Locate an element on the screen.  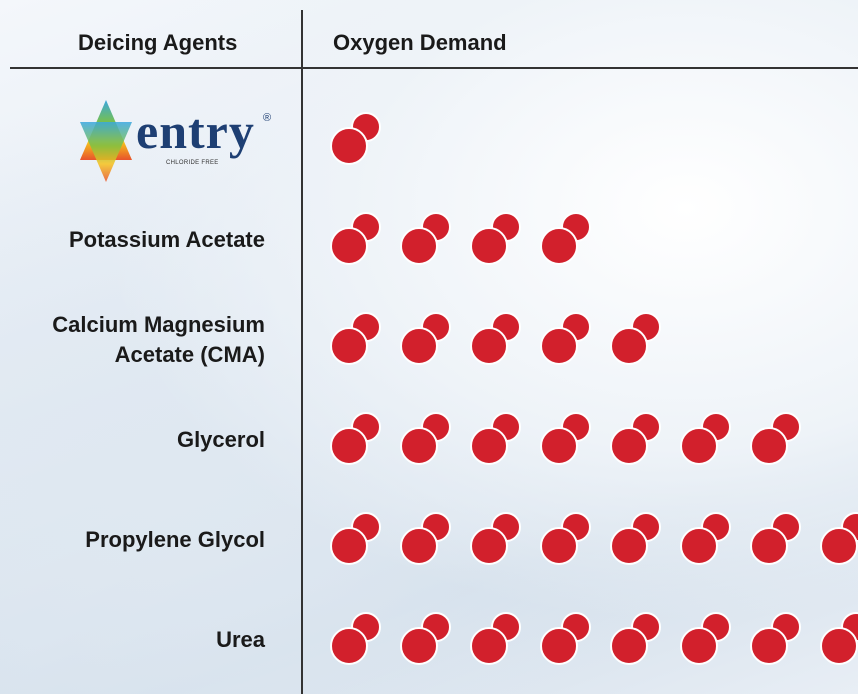
logo-tagline: CHLORIDE FREE is located at coordinates (192, 163).